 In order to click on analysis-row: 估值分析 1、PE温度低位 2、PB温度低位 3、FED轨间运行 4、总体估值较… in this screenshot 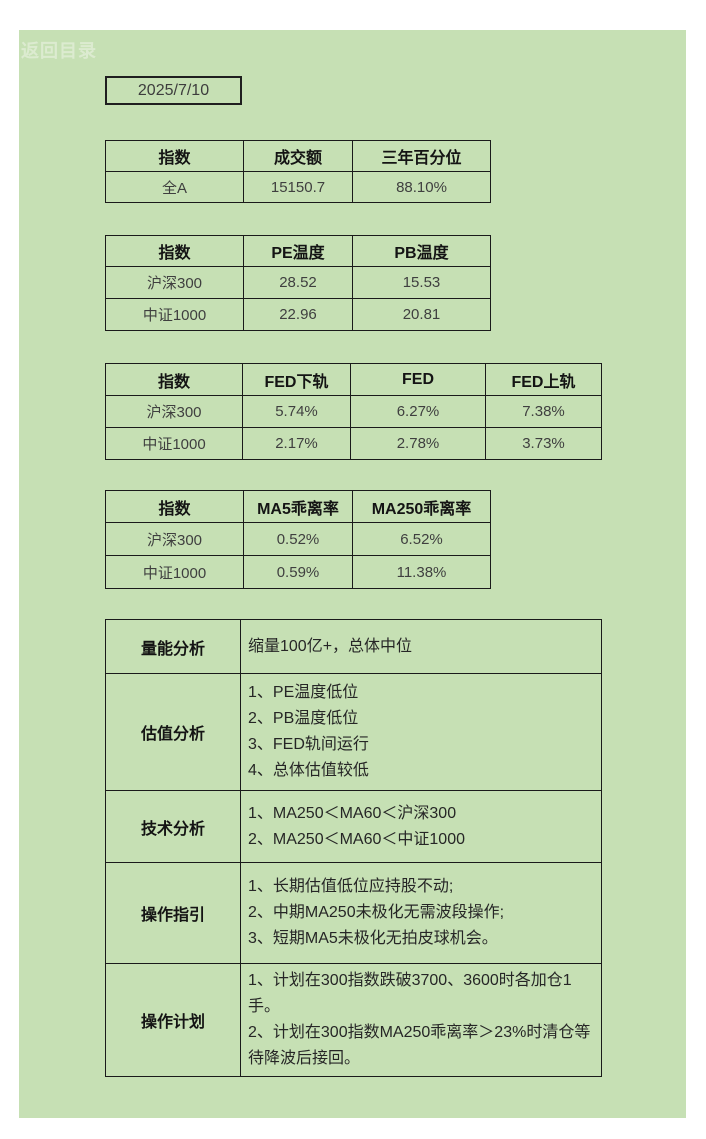, I will do `click(353, 732)`.